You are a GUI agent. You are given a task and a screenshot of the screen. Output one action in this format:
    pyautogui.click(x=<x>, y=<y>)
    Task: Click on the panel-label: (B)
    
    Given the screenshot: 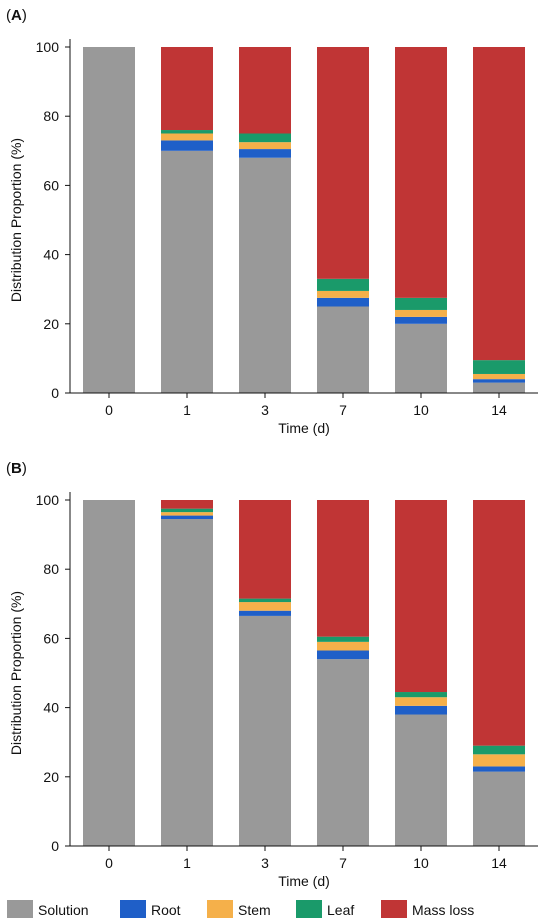 What is the action you would take?
    pyautogui.click(x=16, y=468)
    